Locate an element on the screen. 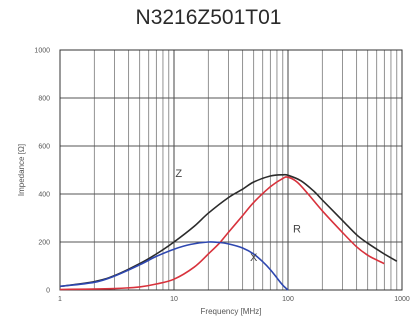  x-tick-label: 1 is located at coordinates (60, 299).